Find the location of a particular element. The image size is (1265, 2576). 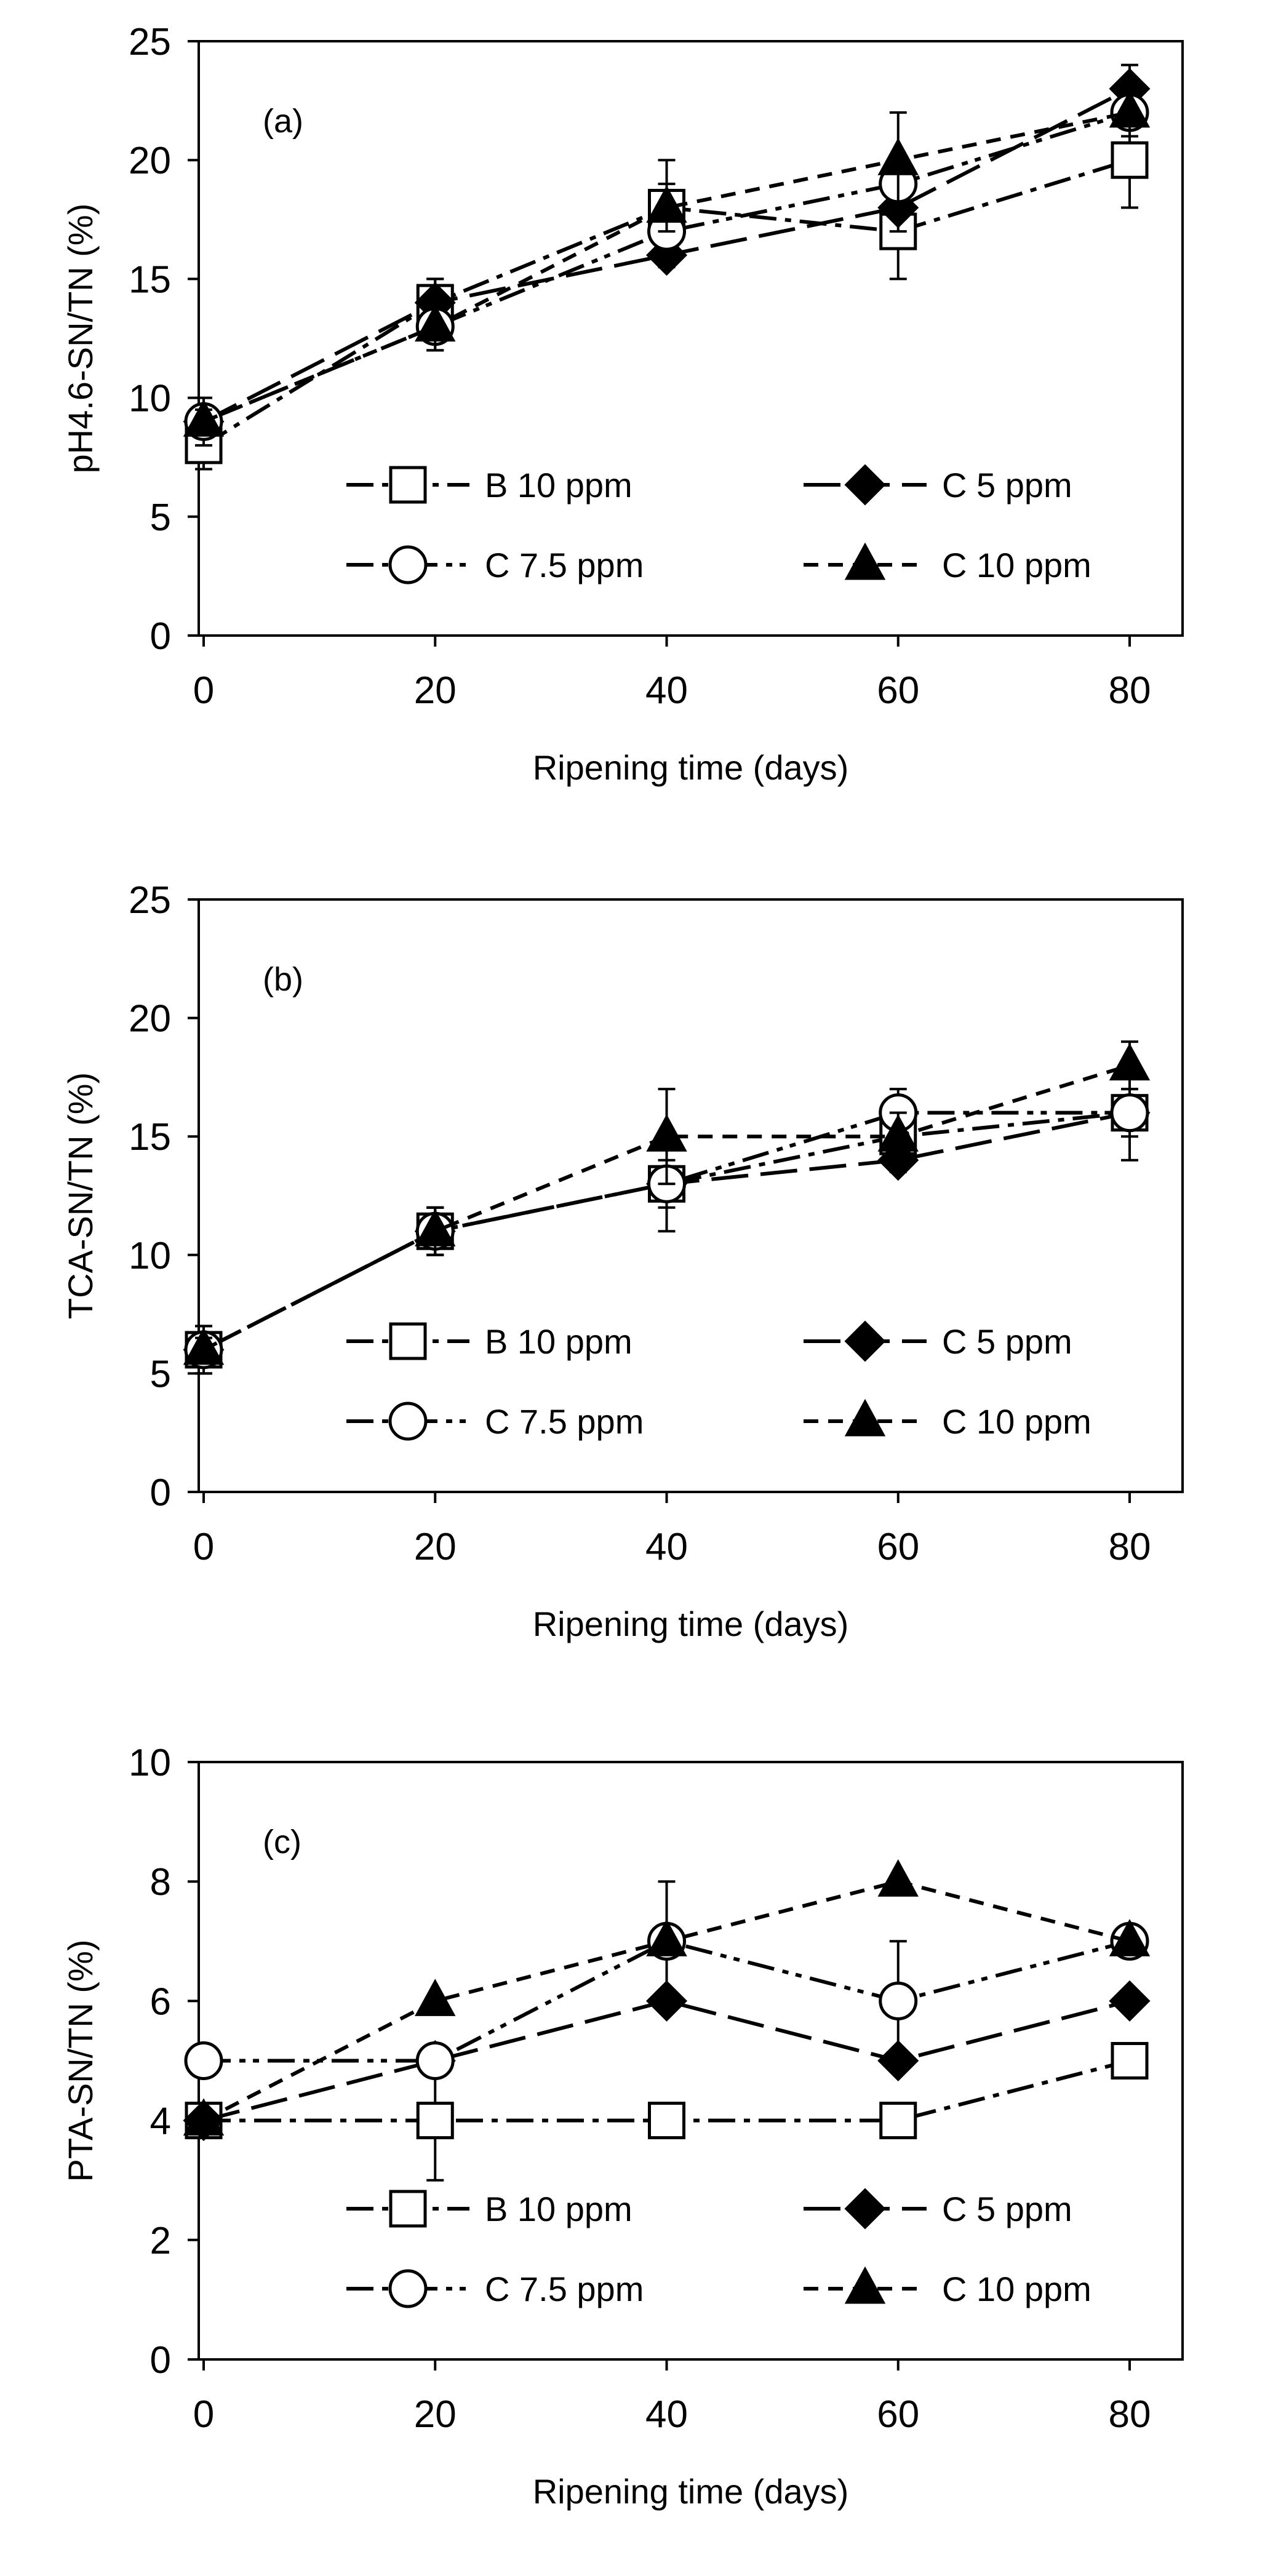

y-axis-title: TCA-SN/TN (%) is located at coordinates (81, 1195).